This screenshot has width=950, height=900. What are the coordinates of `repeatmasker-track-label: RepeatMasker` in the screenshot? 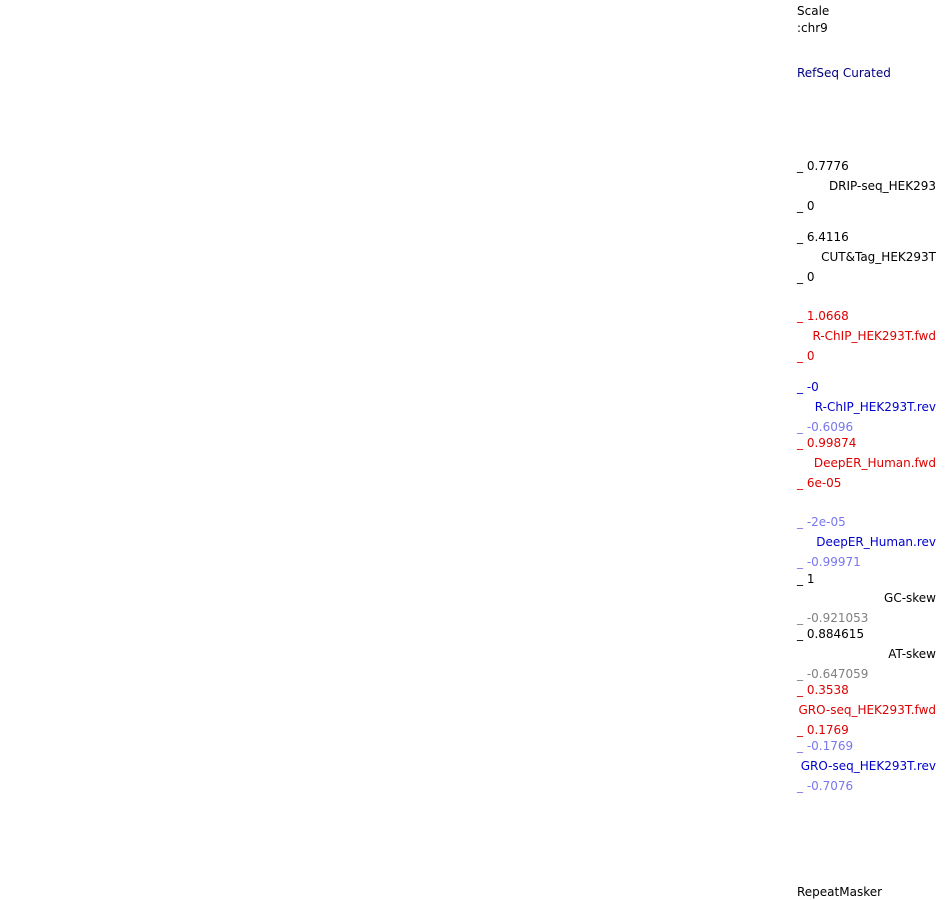 It's located at (840, 892).